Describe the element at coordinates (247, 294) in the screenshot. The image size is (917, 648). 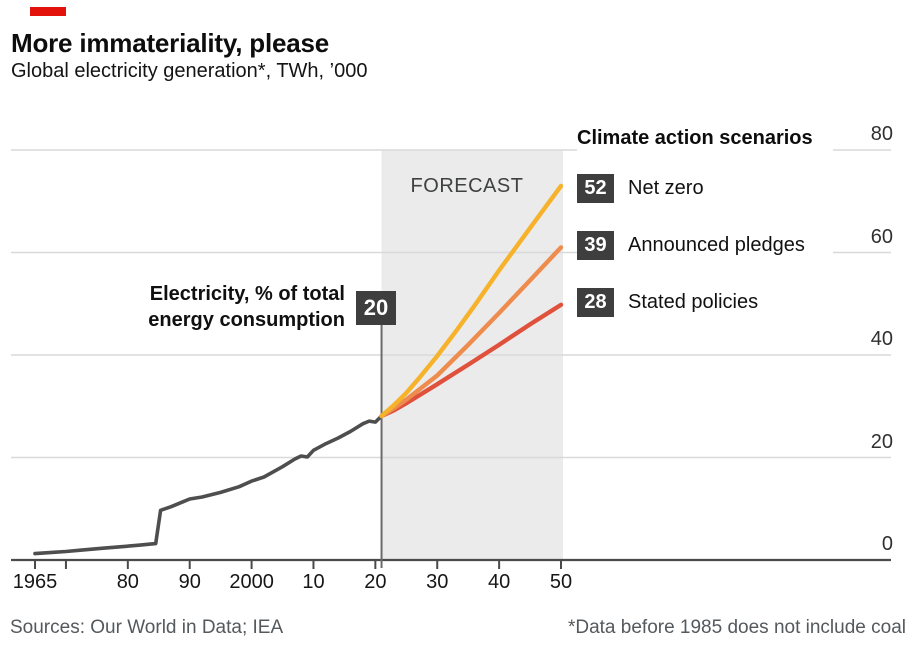
I see `electricity-share-annotation-line1: Electricity, % of total` at that location.